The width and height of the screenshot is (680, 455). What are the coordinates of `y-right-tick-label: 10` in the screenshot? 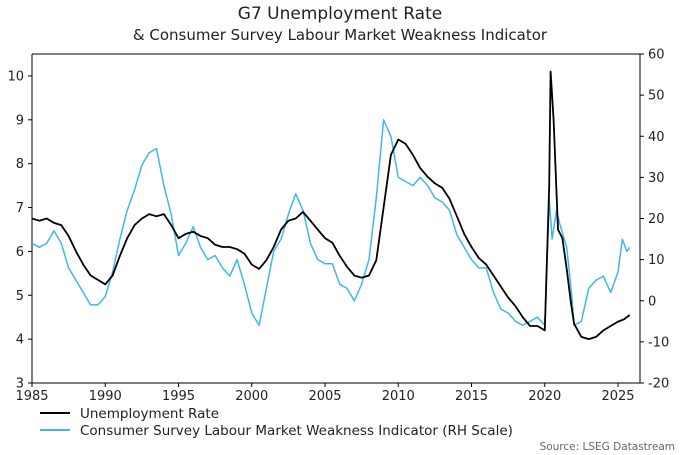 It's located at (656, 260).